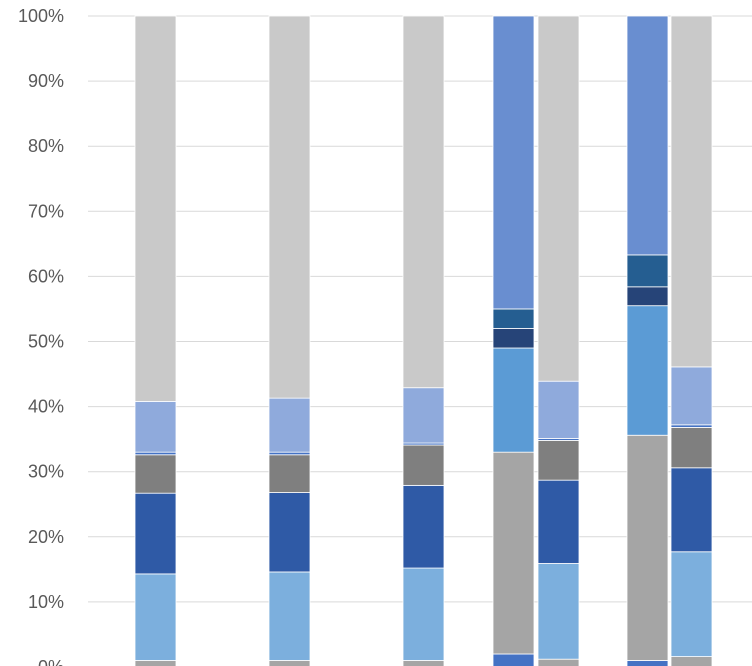 The height and width of the screenshot is (666, 752). I want to click on y-tick-label: 20%, so click(46, 537).